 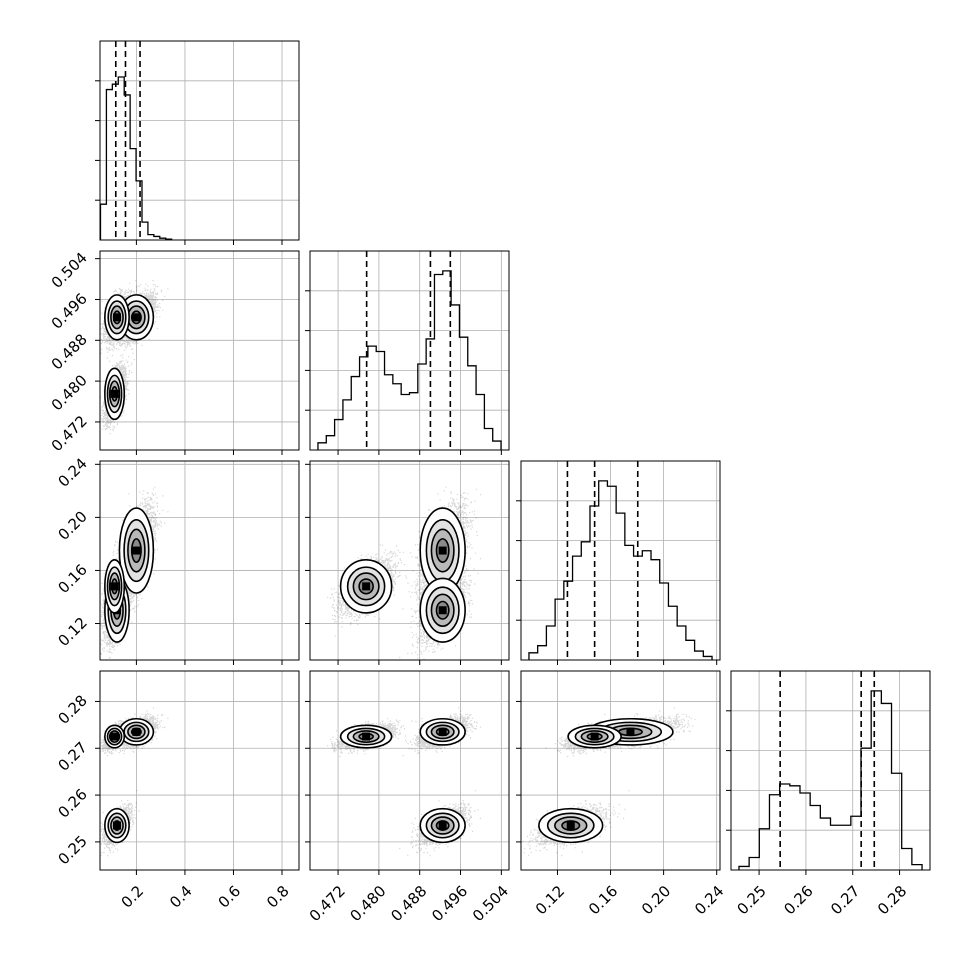 I want to click on x-tick-label: 0.8, so click(x=278, y=897).